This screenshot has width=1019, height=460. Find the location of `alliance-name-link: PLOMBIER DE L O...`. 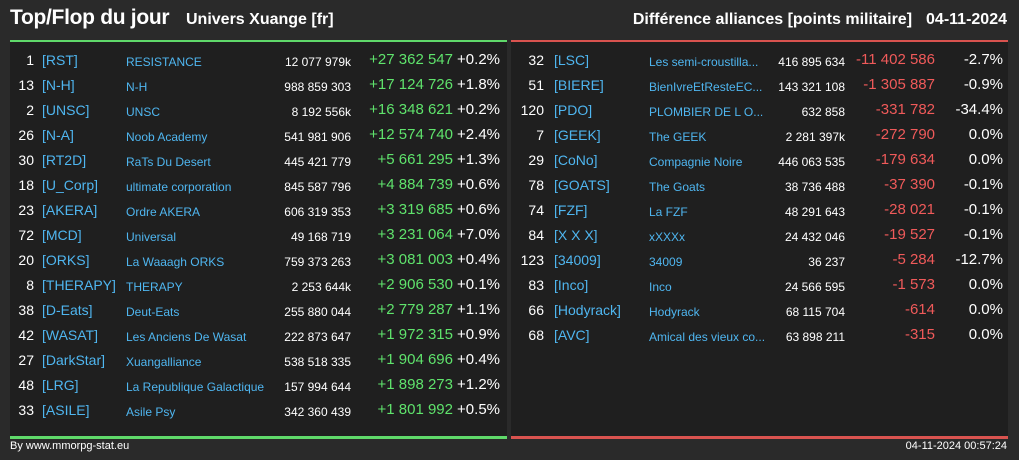

alliance-name-link: PLOMBIER DE L O... is located at coordinates (706, 112).